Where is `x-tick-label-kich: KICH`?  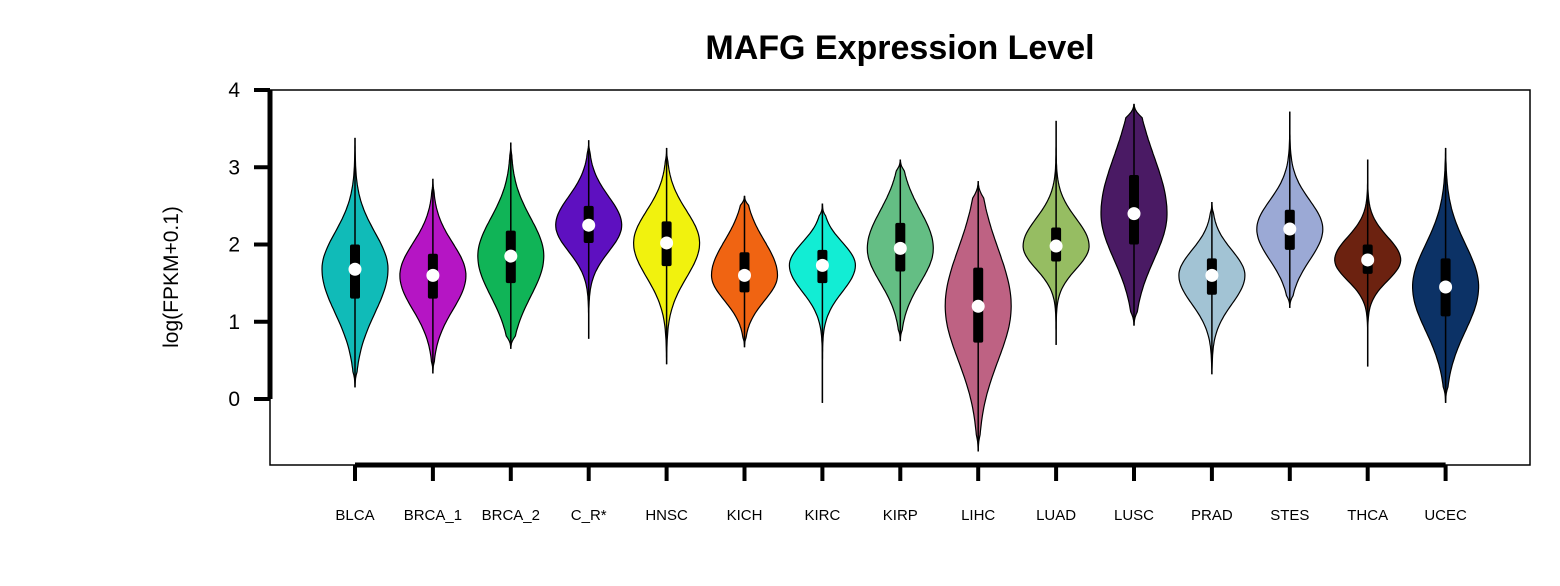
x-tick-label-kich: KICH is located at coordinates (745, 515).